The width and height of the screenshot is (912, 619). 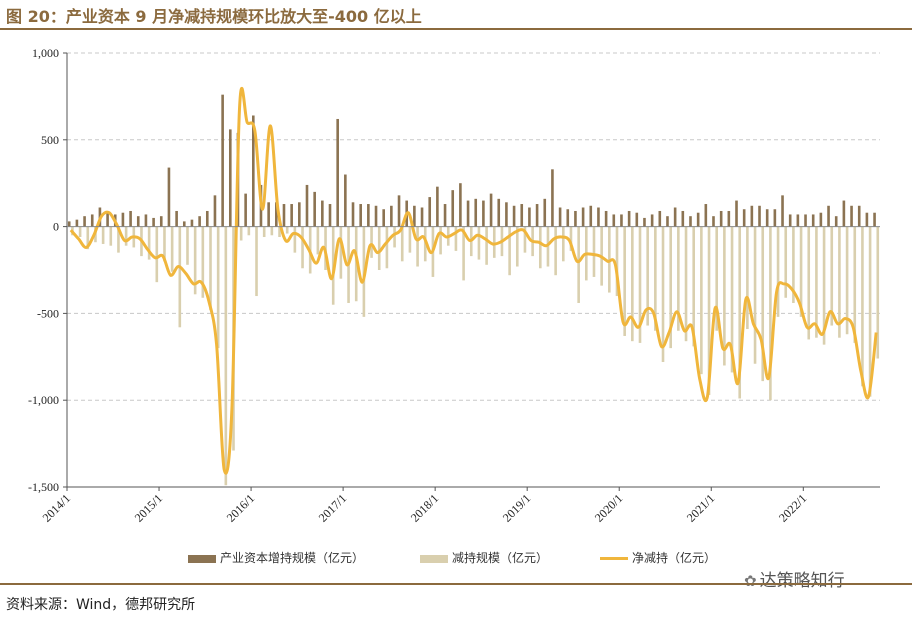 I want to click on legend-item-decrease: 减持规模（亿元）, so click(x=484, y=557).